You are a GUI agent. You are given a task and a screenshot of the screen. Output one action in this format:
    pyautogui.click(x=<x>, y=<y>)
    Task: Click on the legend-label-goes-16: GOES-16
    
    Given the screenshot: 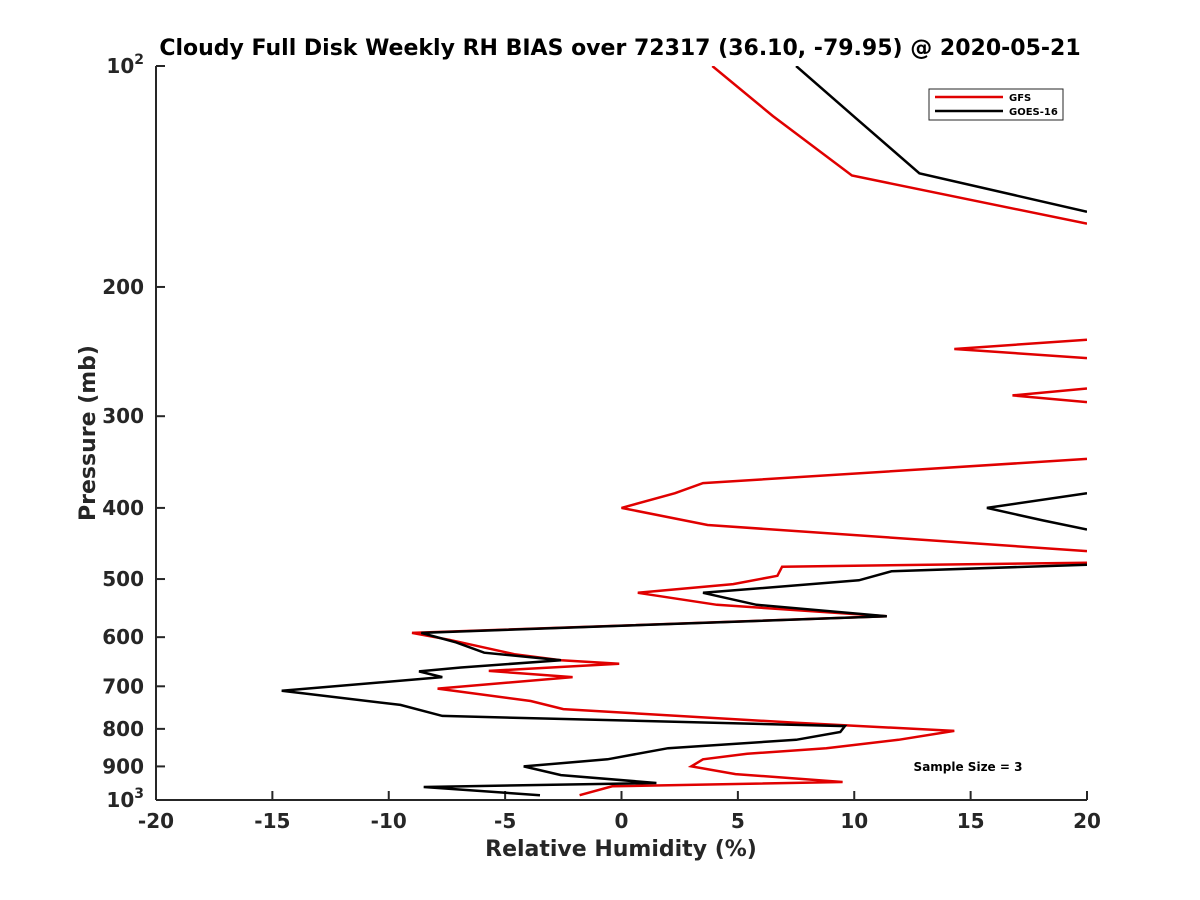 What is the action you would take?
    pyautogui.click(x=1033, y=112)
    